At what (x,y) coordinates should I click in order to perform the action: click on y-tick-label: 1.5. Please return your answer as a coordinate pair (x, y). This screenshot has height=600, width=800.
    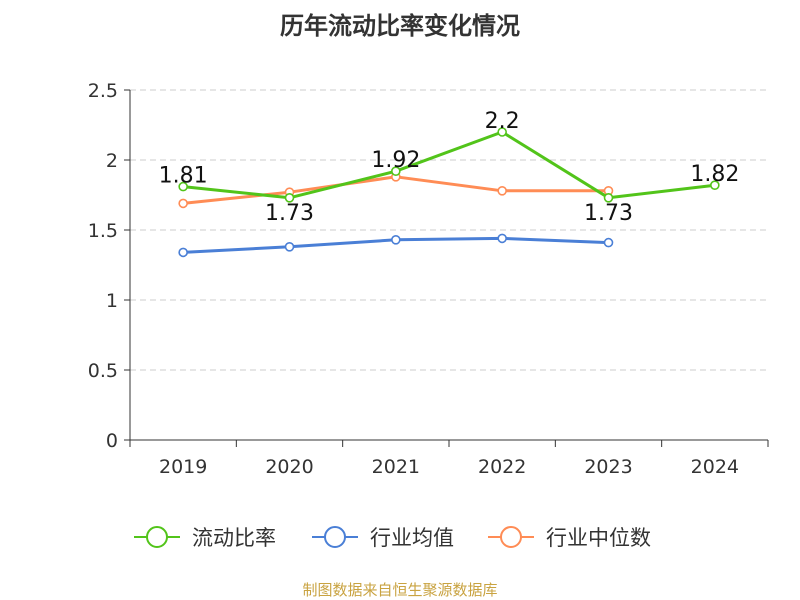
    Looking at the image, I should click on (103, 231).